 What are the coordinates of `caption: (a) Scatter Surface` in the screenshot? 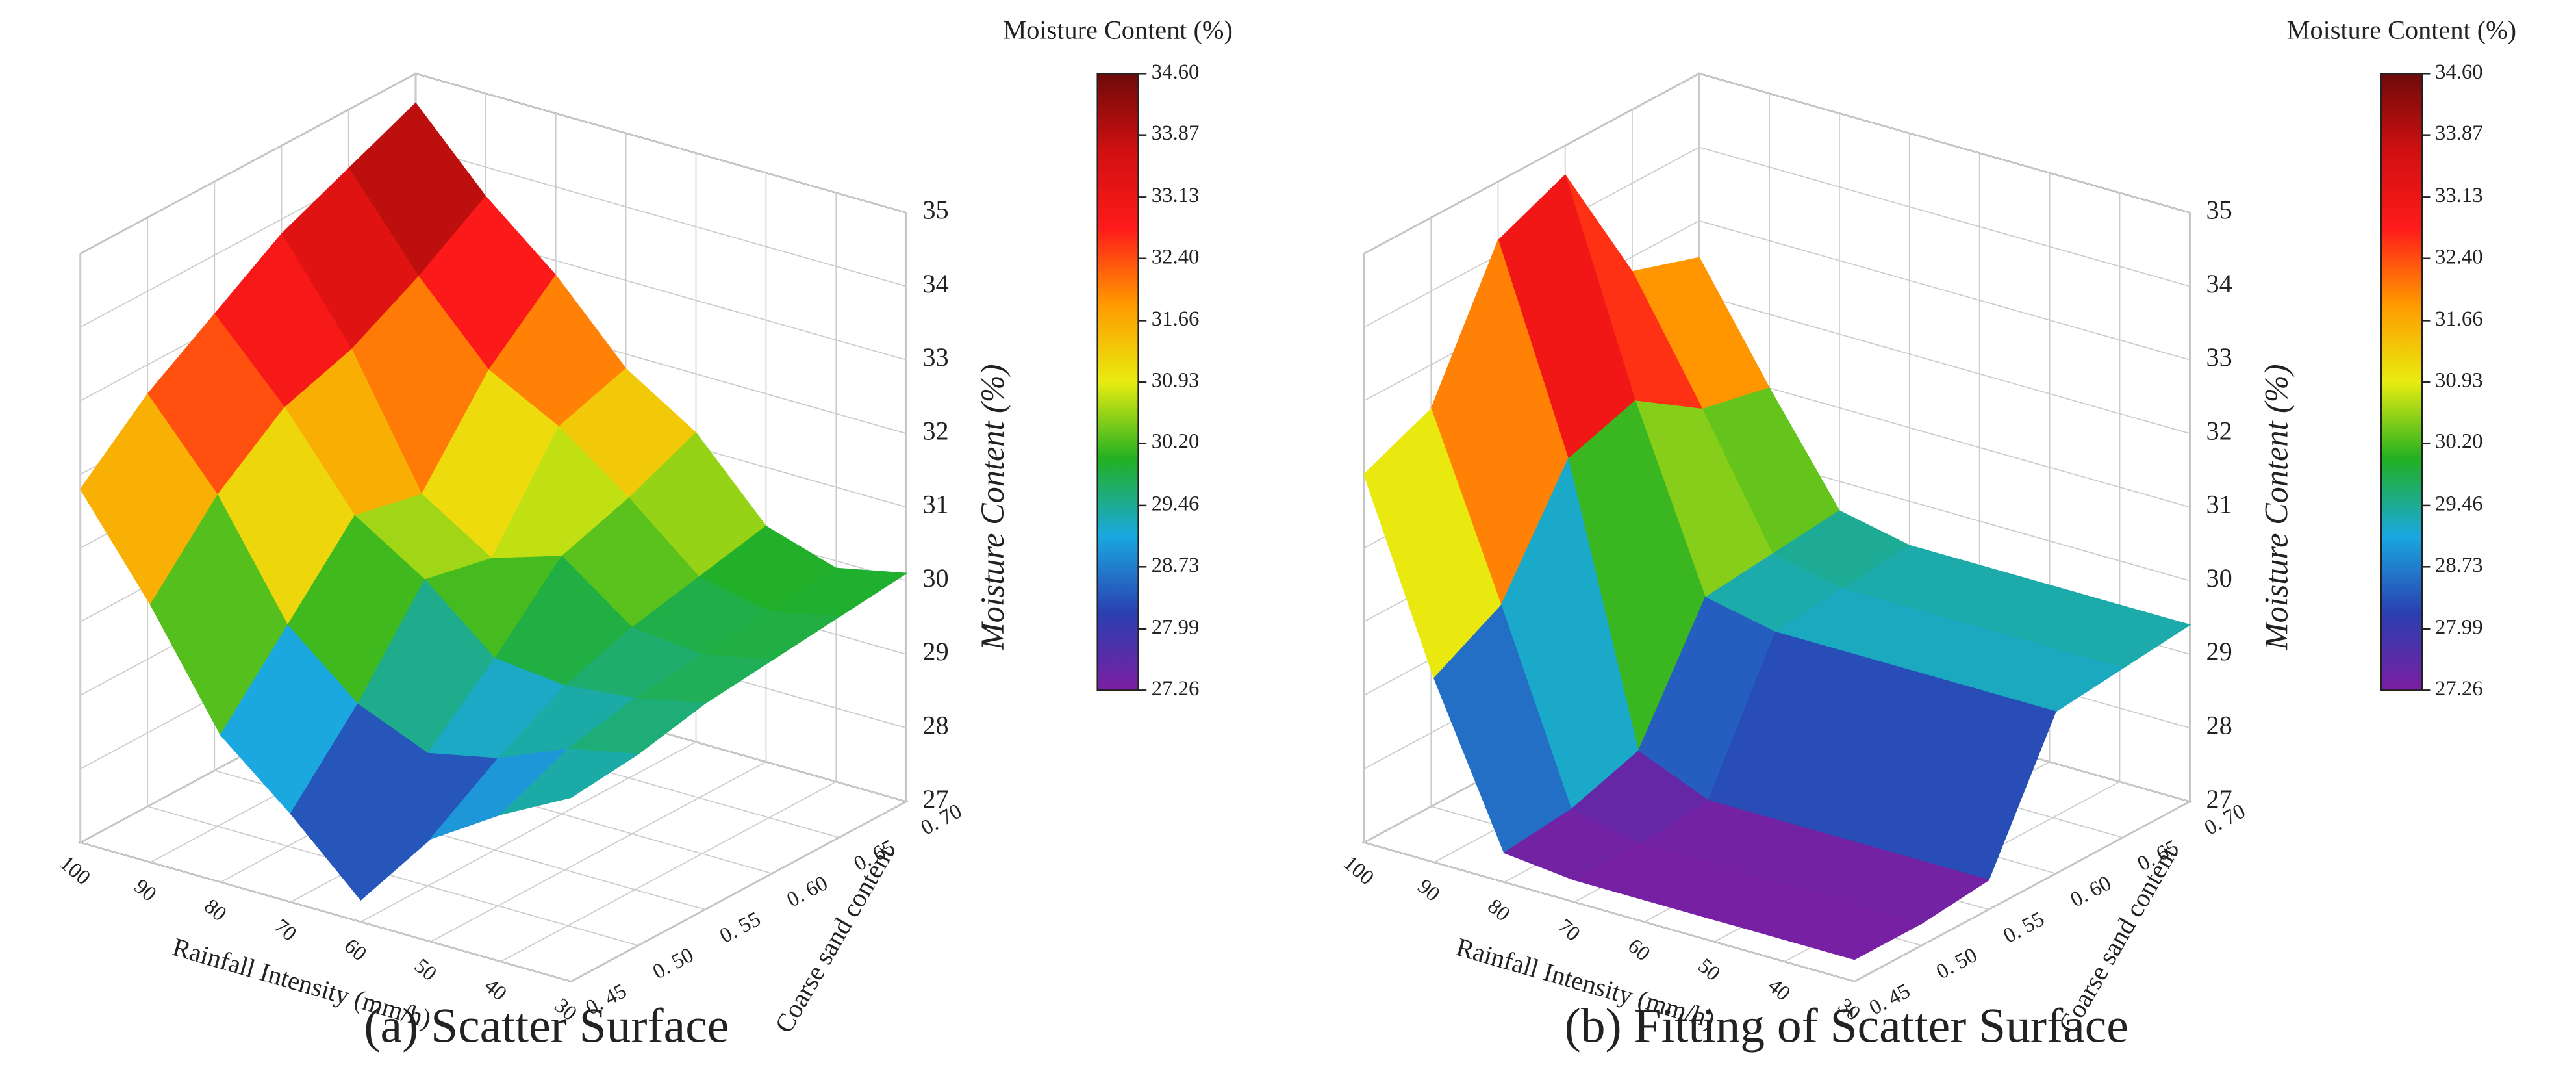 It's located at (546, 1026).